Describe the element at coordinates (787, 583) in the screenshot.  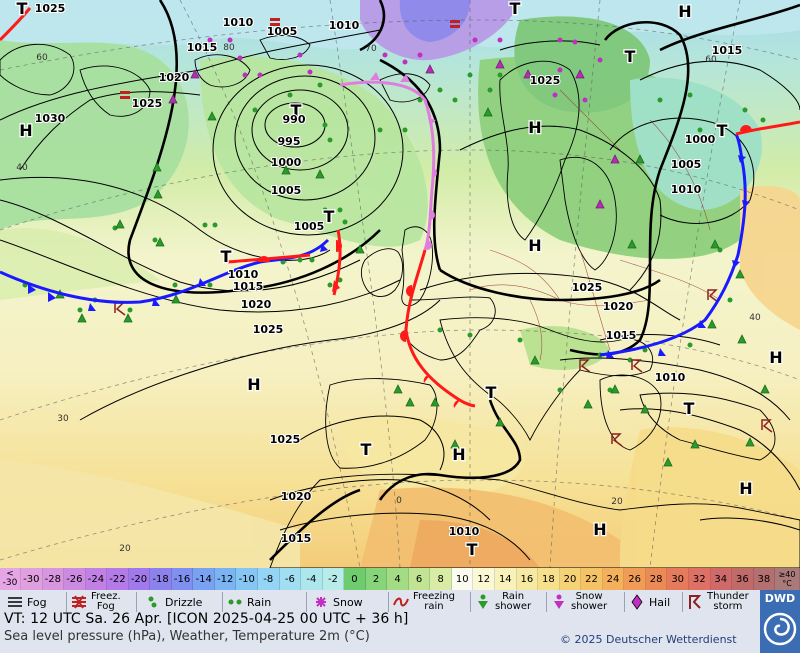
I see `scale-max-bottom: °C` at that location.